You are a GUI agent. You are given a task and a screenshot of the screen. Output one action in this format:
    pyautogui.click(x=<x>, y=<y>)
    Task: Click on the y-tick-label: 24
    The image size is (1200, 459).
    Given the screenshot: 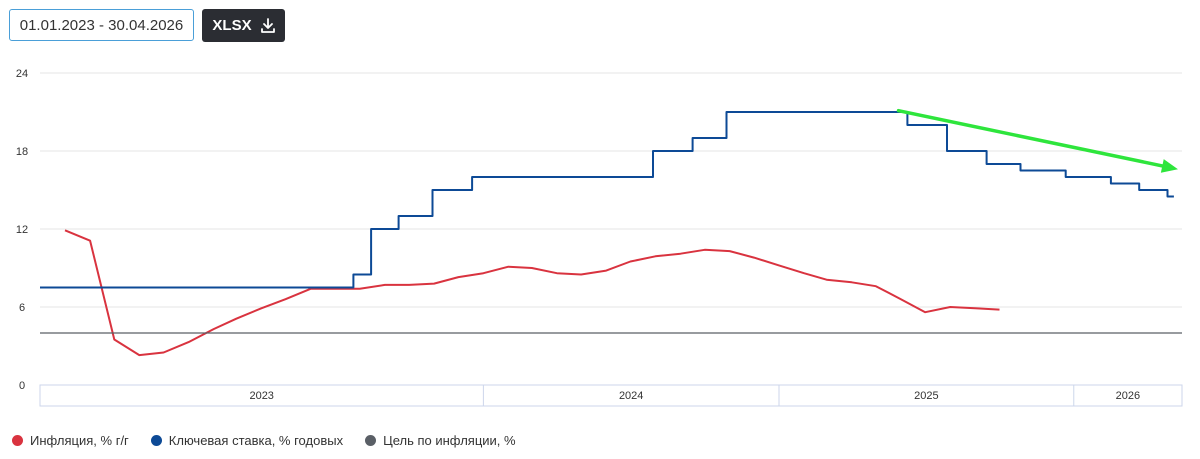 What is the action you would take?
    pyautogui.click(x=22, y=74)
    